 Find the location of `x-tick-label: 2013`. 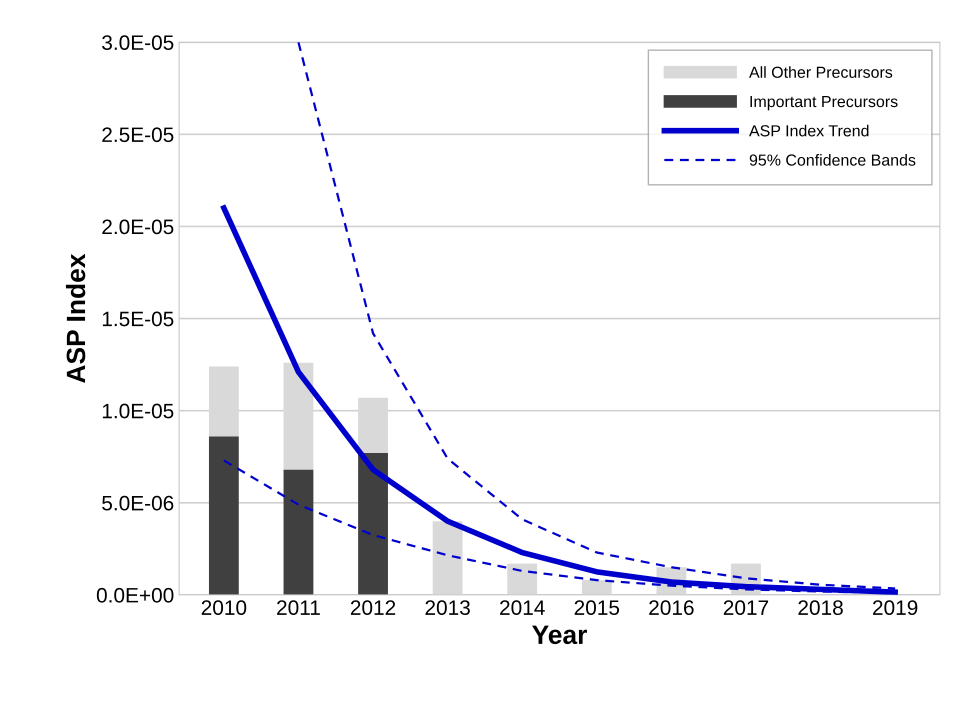

x-tick-label: 2013 is located at coordinates (448, 608).